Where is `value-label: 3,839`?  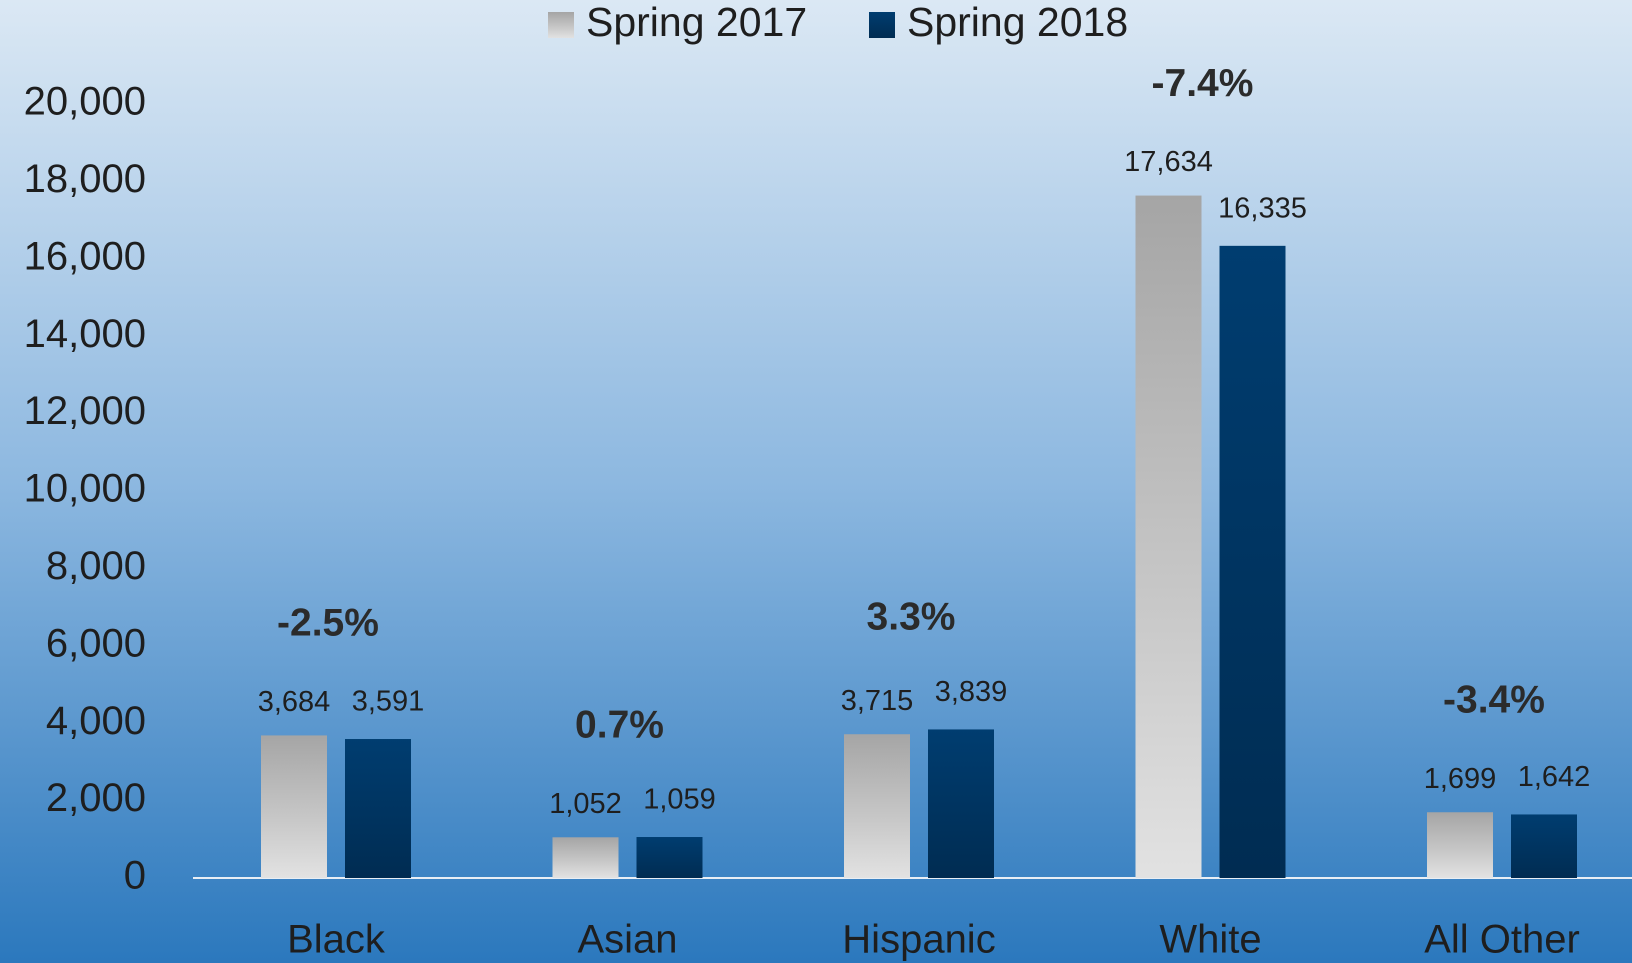 value-label: 3,839 is located at coordinates (971, 692).